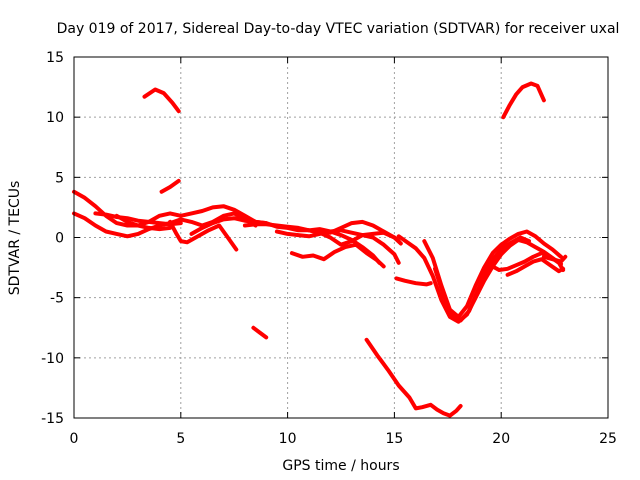 The height and width of the screenshot is (480, 640). I want to click on y-axis-label: SDTVAR / TECUs, so click(15, 238).